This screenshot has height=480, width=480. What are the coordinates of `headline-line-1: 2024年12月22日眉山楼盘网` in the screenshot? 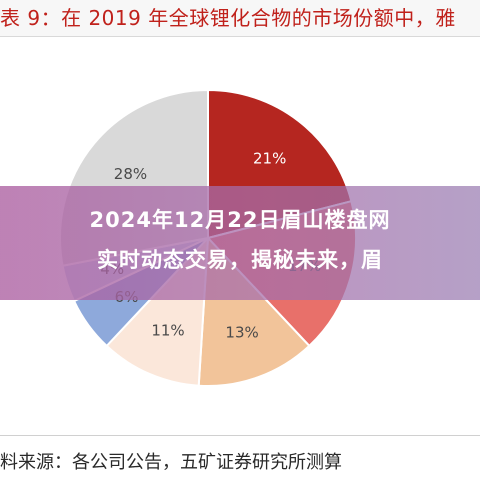 It's located at (240, 220).